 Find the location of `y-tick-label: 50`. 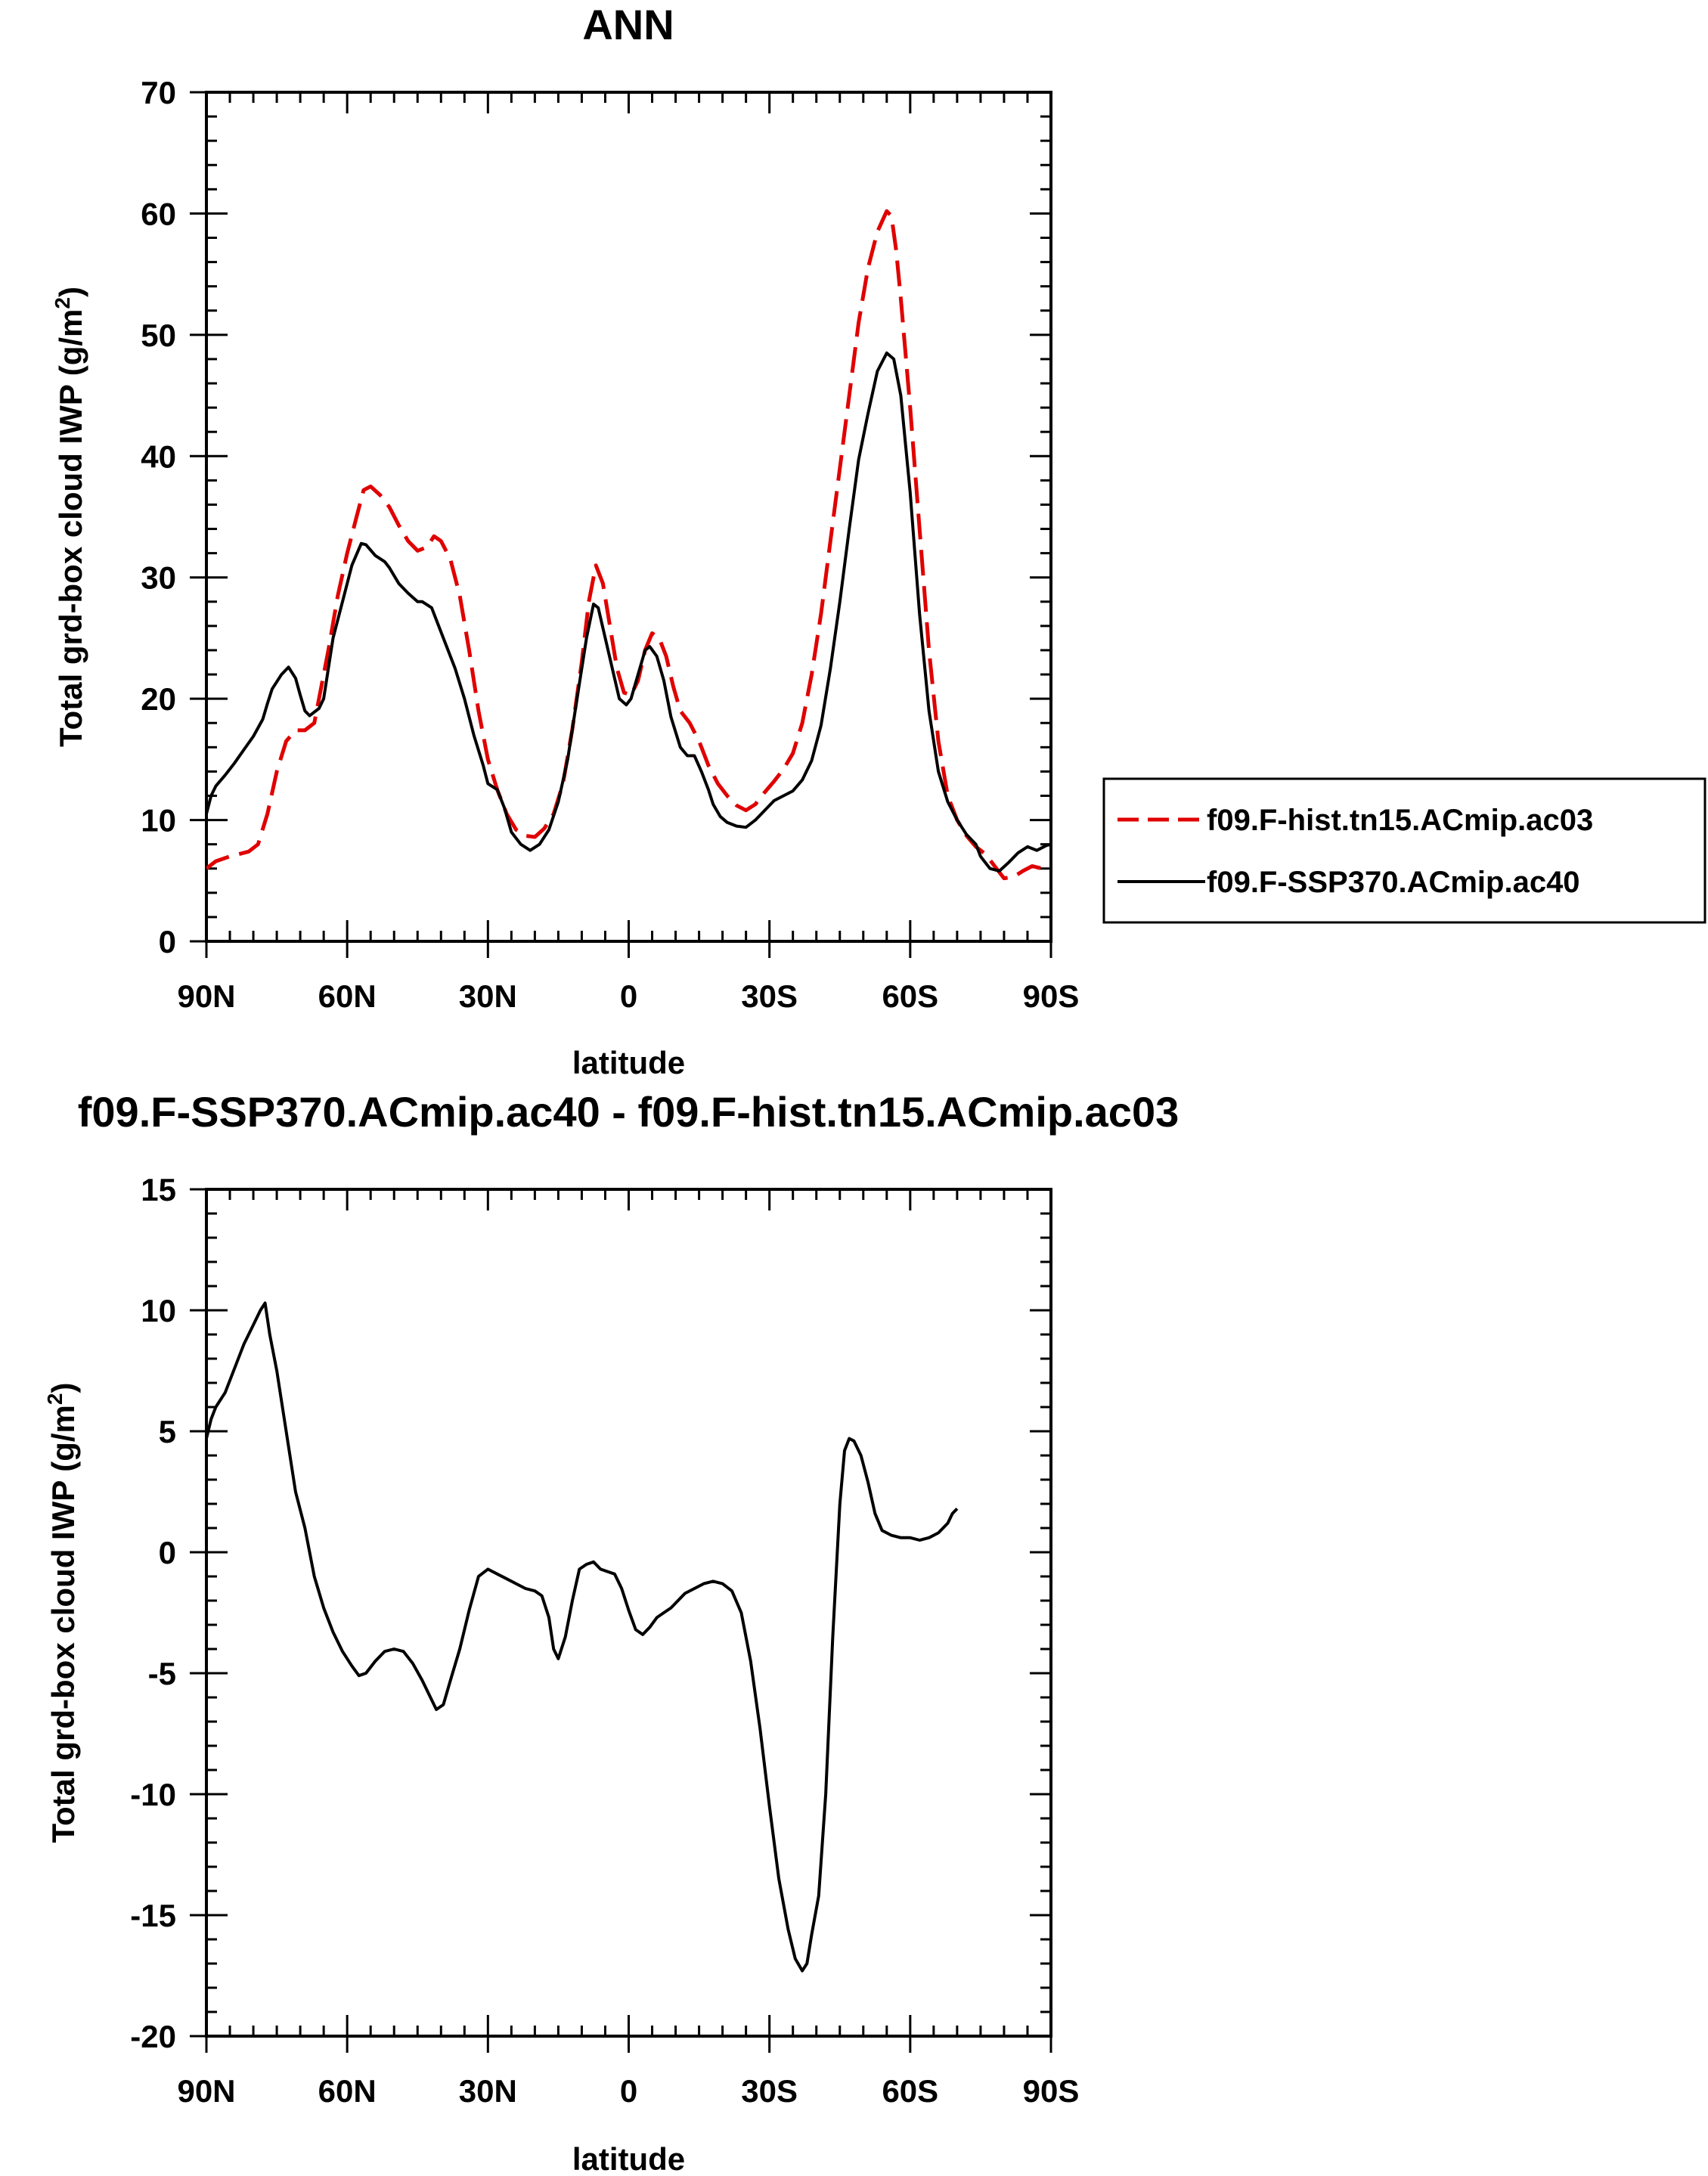

y-tick-label: 50 is located at coordinates (158, 335).